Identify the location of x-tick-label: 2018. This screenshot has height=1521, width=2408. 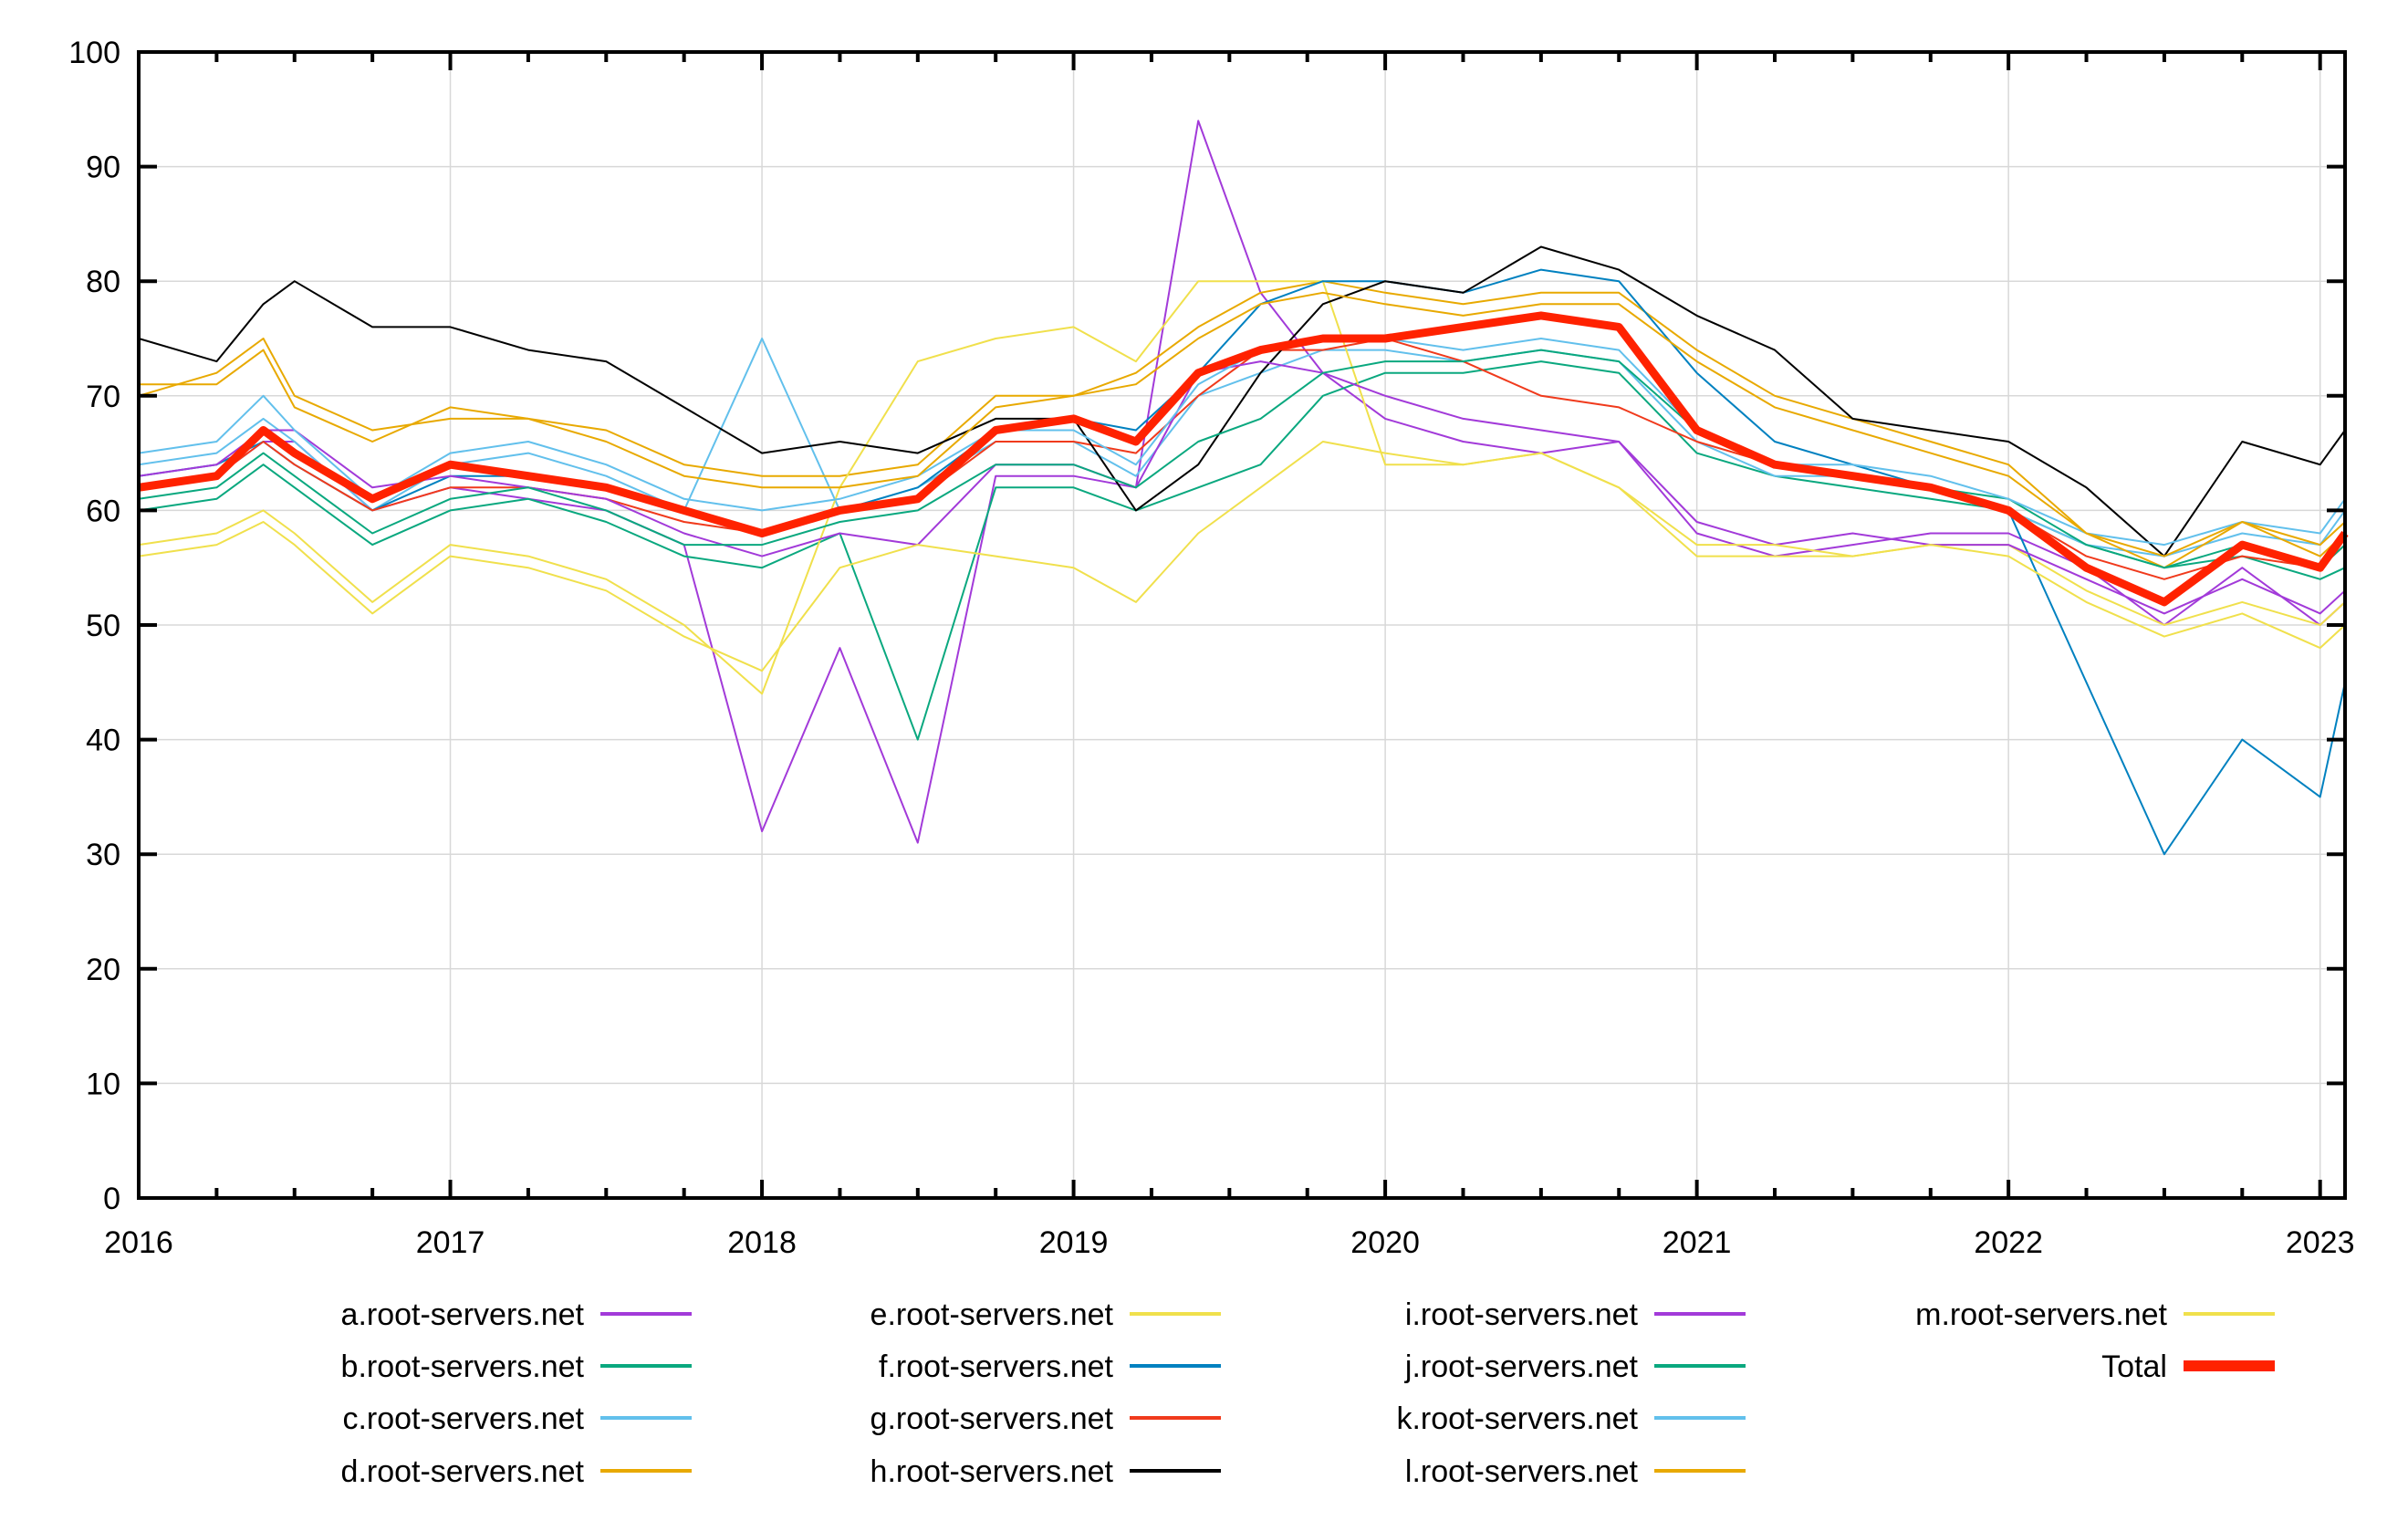
(762, 1242).